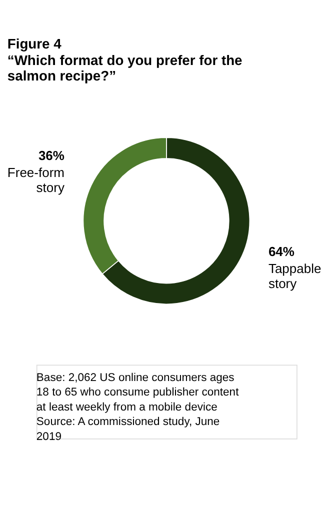 Image resolution: width=326 pixels, height=512 pixels. What do you see at coordinates (34, 43) in the screenshot?
I see `chart-title: Figure 4` at bounding box center [34, 43].